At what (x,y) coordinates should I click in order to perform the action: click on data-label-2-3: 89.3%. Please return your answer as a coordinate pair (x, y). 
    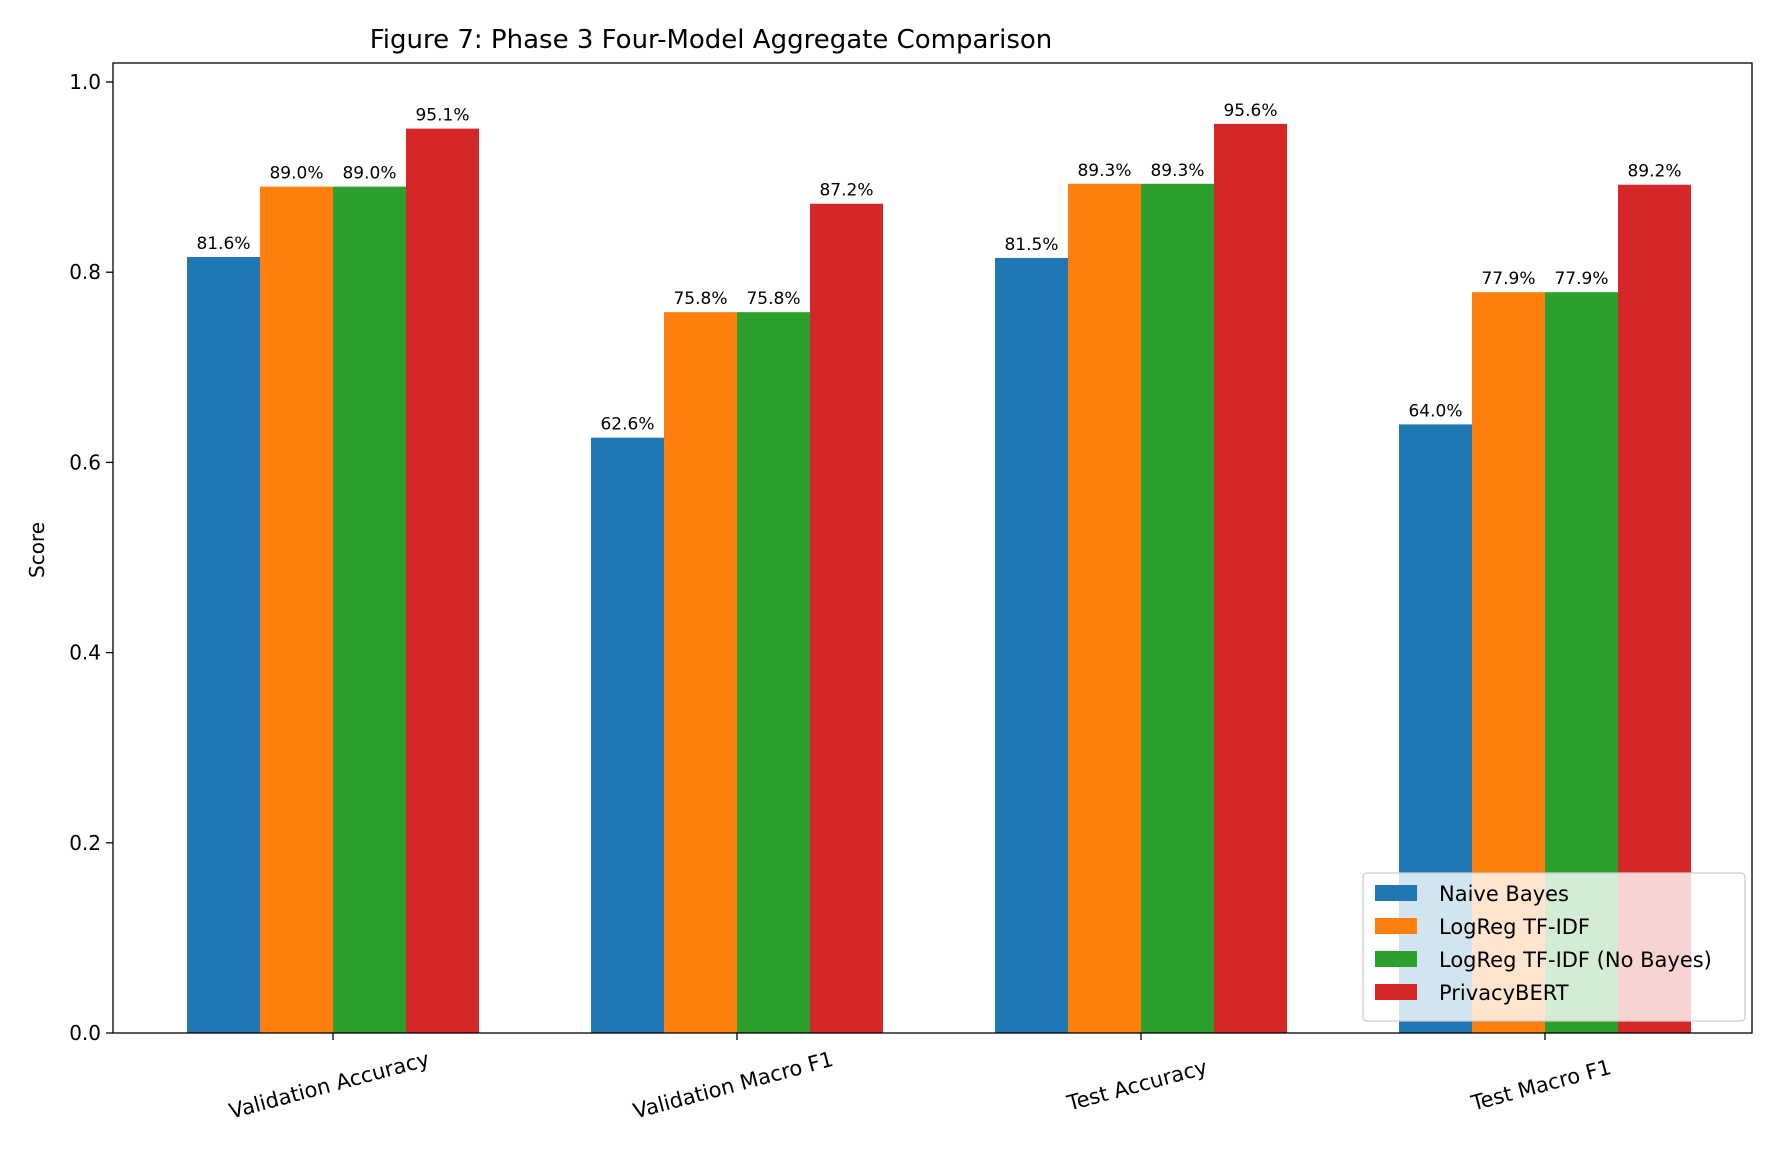
    Looking at the image, I should click on (1104, 171).